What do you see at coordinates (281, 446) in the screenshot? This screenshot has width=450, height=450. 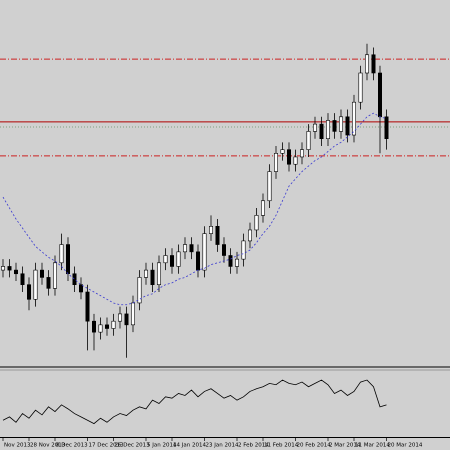 I see `x-tick-label: 11 Feb 2014` at bounding box center [281, 446].